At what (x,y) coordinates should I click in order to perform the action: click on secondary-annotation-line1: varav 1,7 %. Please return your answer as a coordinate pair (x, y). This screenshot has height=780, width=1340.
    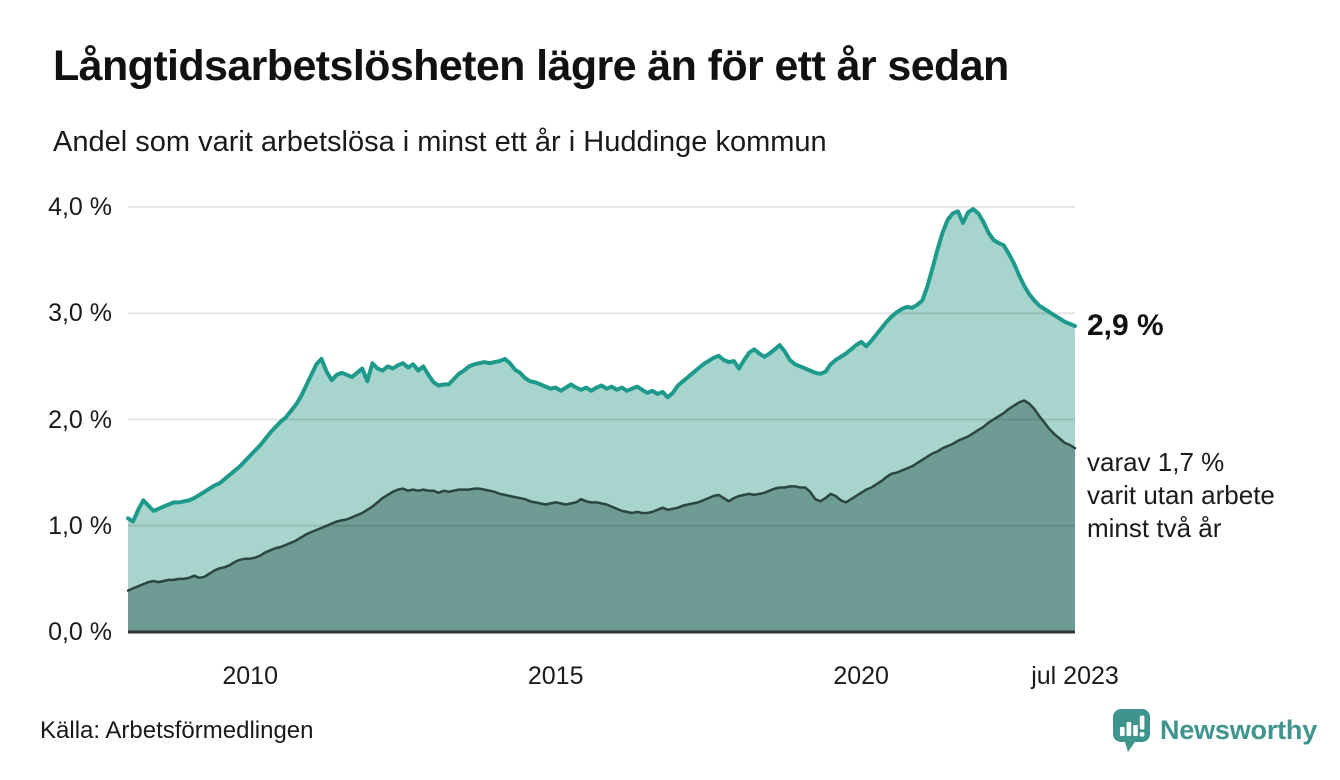
    Looking at the image, I should click on (1156, 462).